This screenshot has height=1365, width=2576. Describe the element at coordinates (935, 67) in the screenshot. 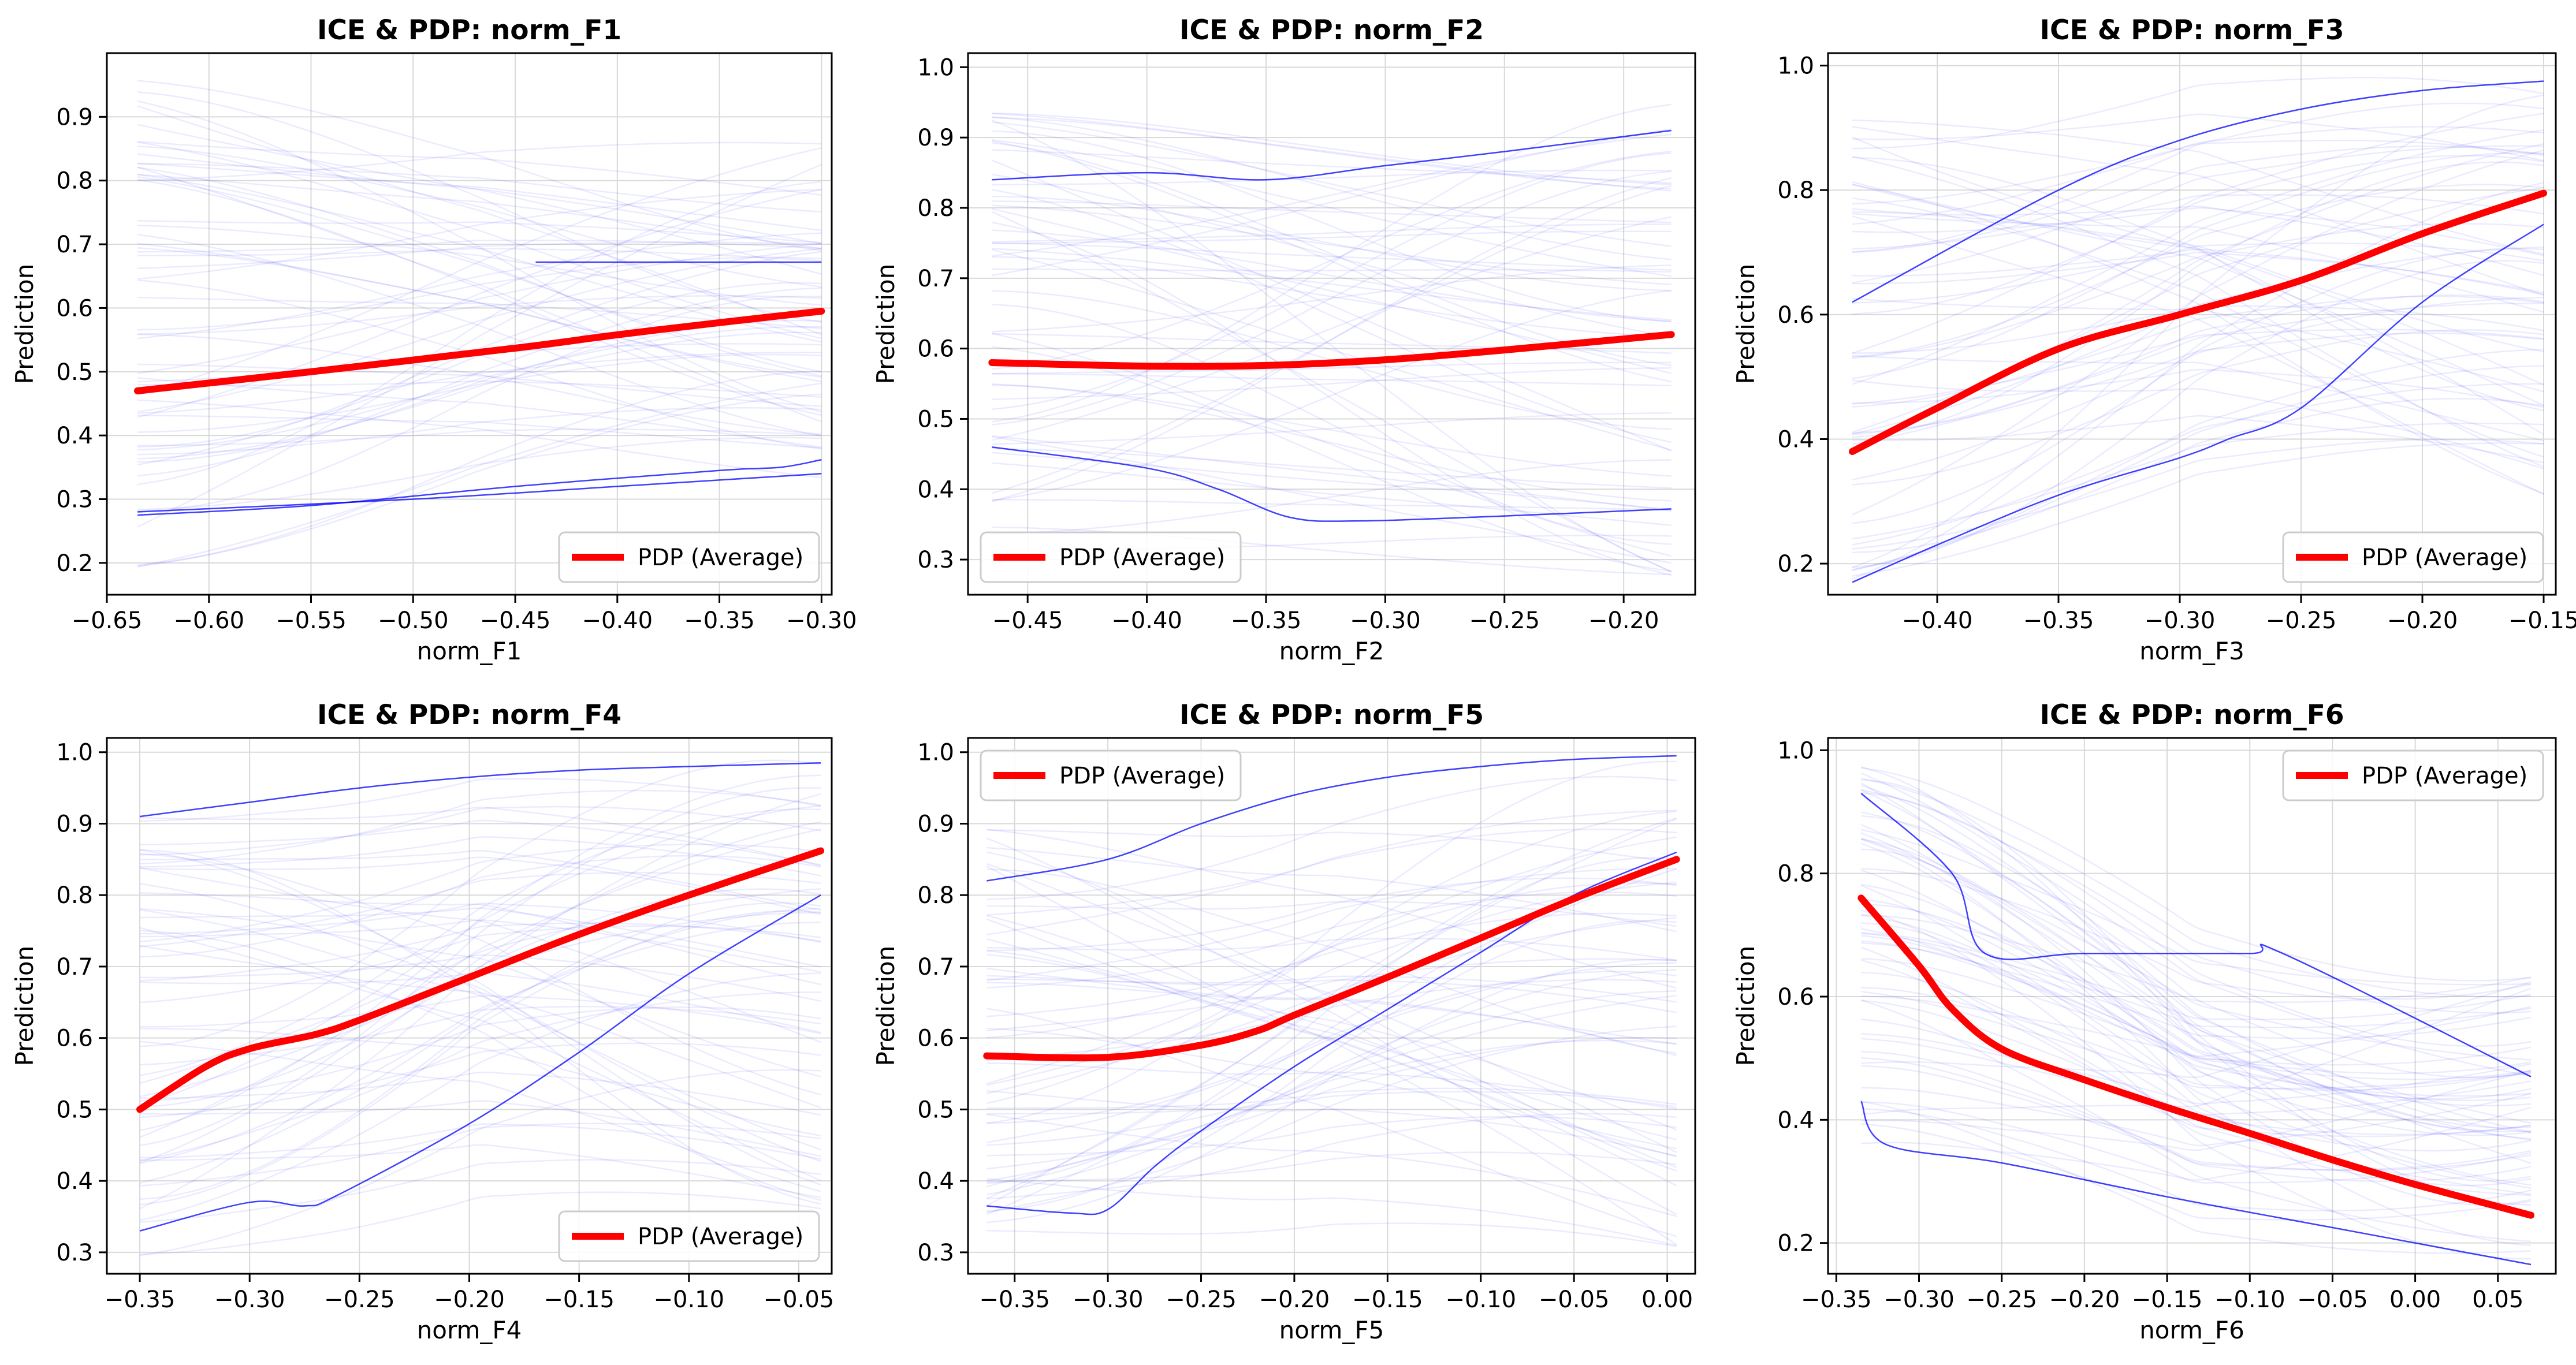

I see `y-tick-label: 1.0` at that location.